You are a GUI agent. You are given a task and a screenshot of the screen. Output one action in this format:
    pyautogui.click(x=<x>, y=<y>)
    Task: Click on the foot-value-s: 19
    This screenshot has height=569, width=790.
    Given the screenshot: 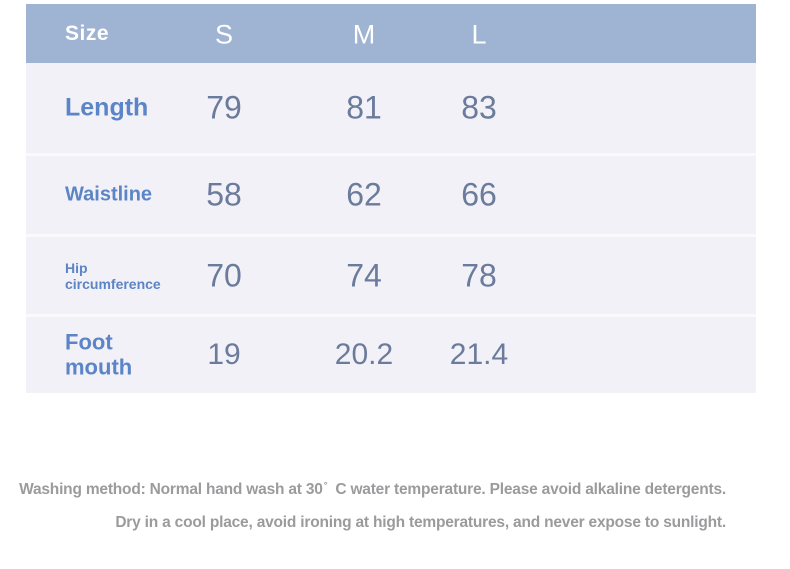 What is the action you would take?
    pyautogui.click(x=224, y=354)
    